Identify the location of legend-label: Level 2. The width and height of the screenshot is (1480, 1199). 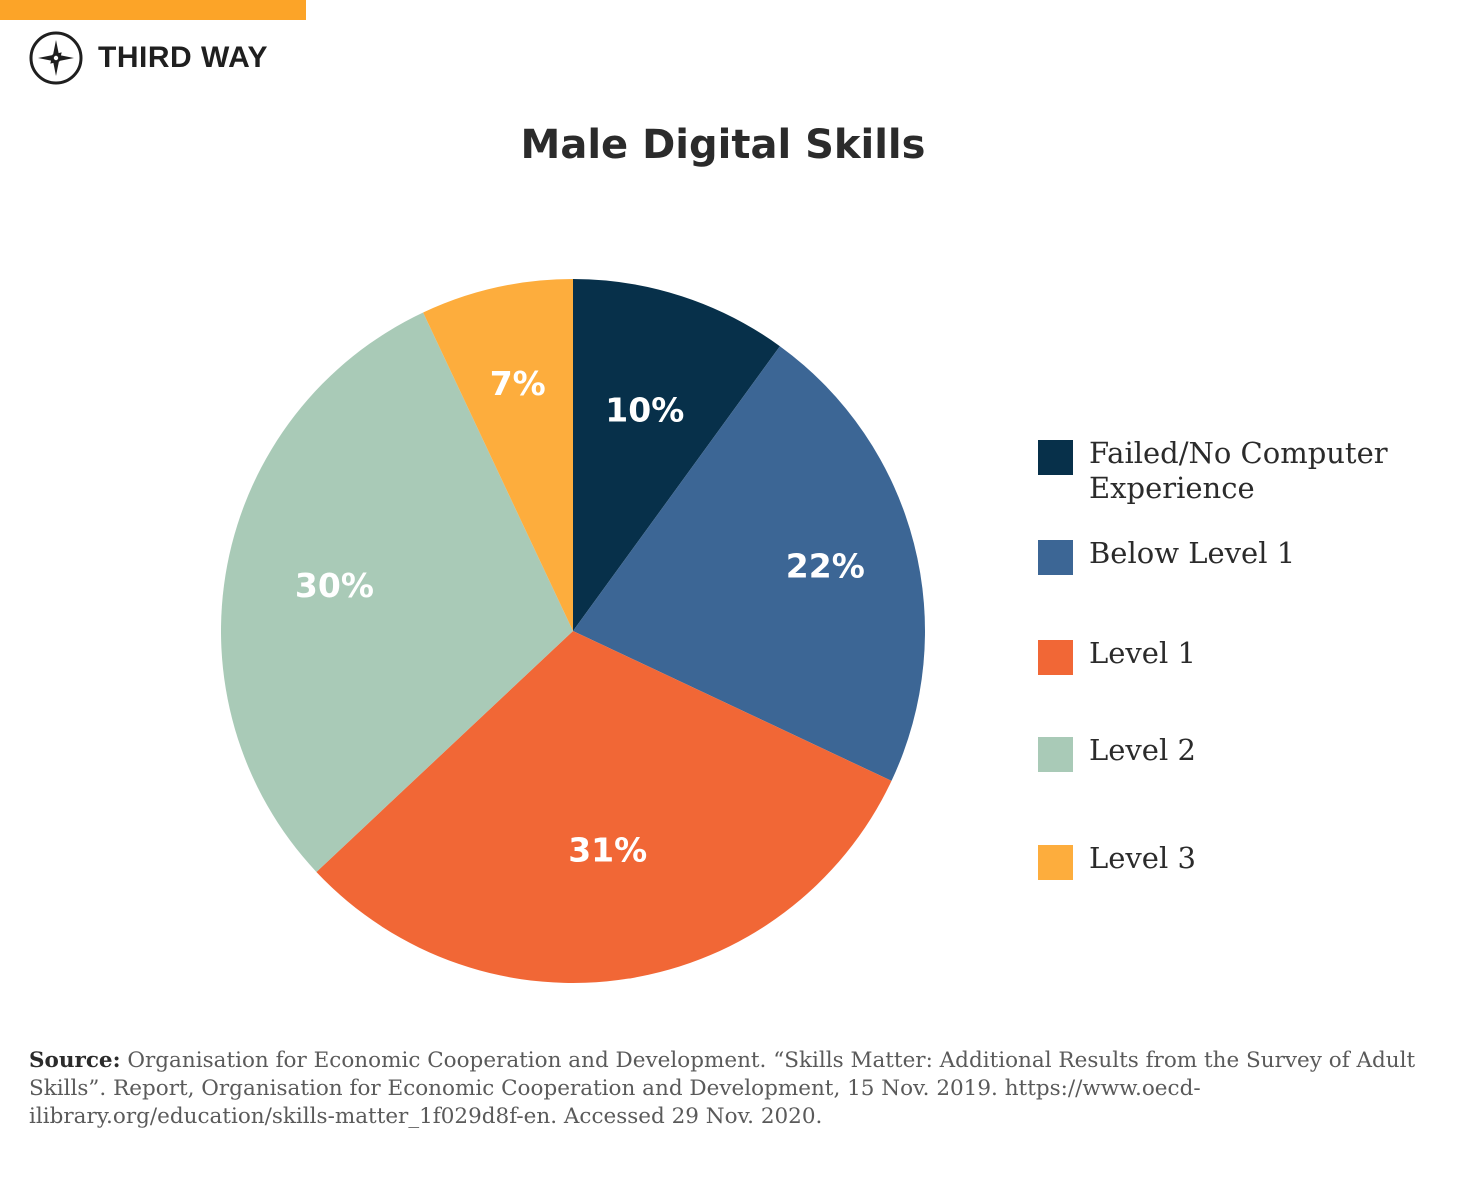
(1142, 750).